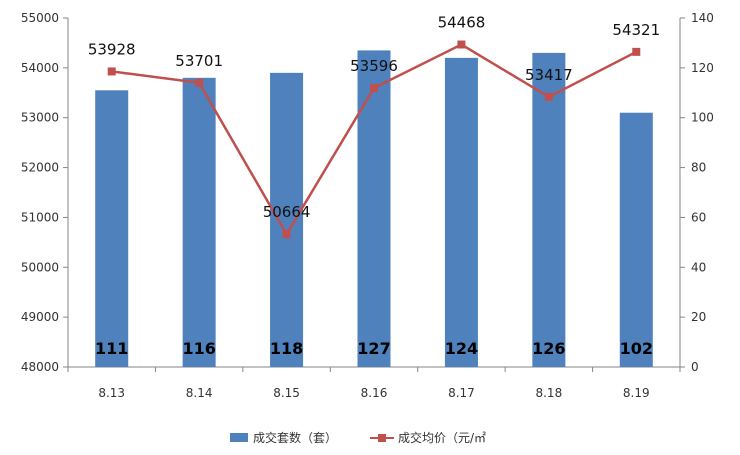 The image size is (740, 455). Describe the element at coordinates (286, 234) in the screenshot. I see `price-point-8.15` at that location.